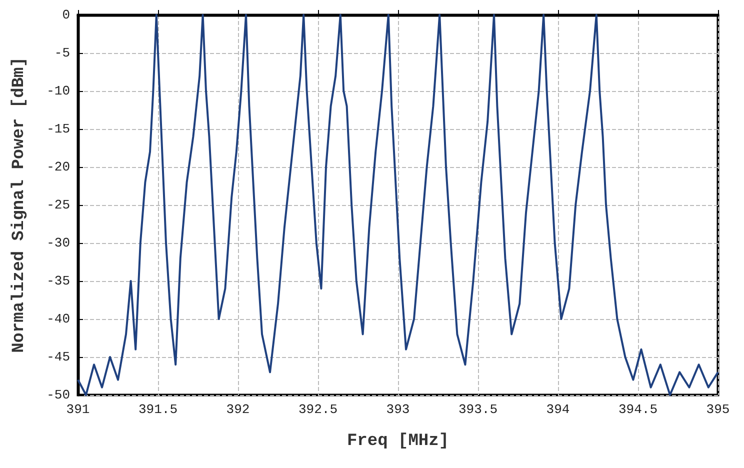 The width and height of the screenshot is (744, 468). Describe the element at coordinates (158, 409) in the screenshot. I see `x-tick-label: 391.5` at that location.